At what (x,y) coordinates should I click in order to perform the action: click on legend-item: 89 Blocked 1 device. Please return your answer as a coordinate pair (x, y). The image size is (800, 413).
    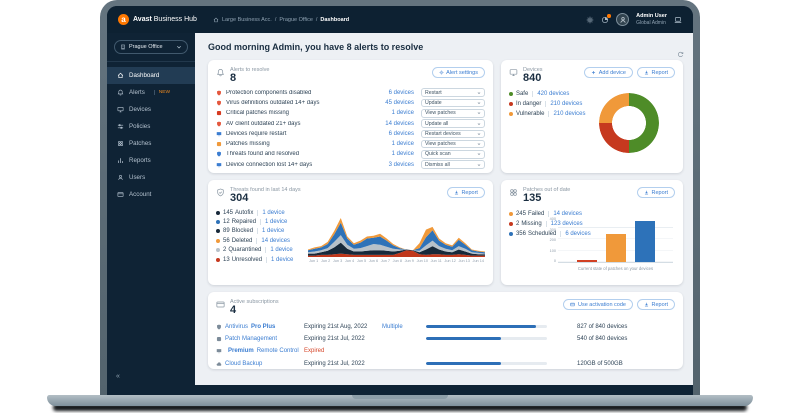
    Looking at the image, I should click on (260, 231).